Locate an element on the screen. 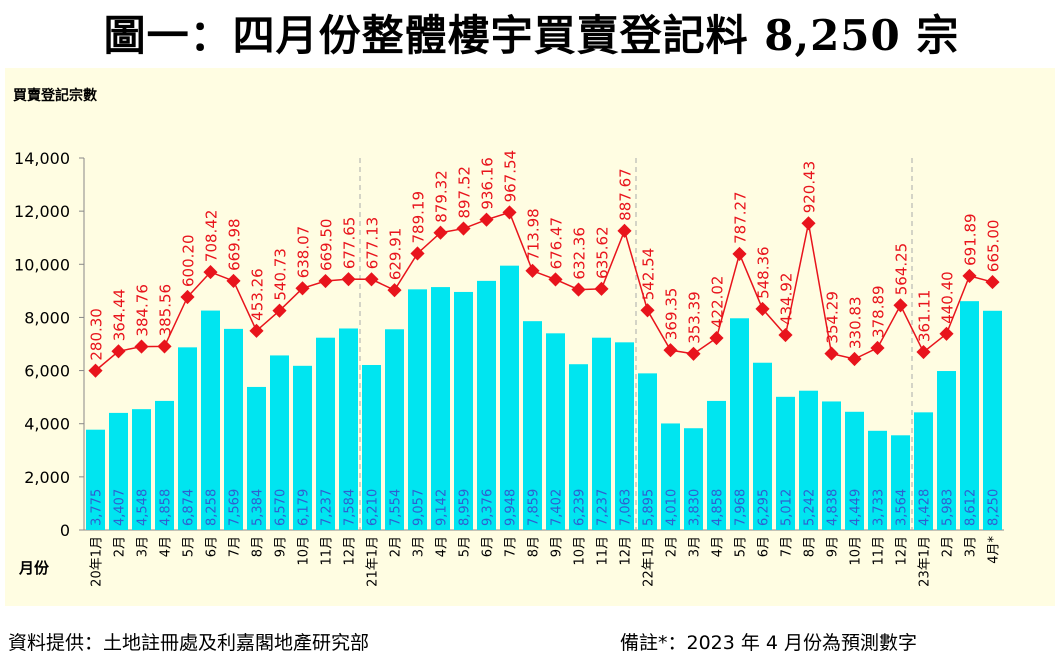 This screenshot has height=659, width=1063. bar-value-label: 4,548 is located at coordinates (143, 507).